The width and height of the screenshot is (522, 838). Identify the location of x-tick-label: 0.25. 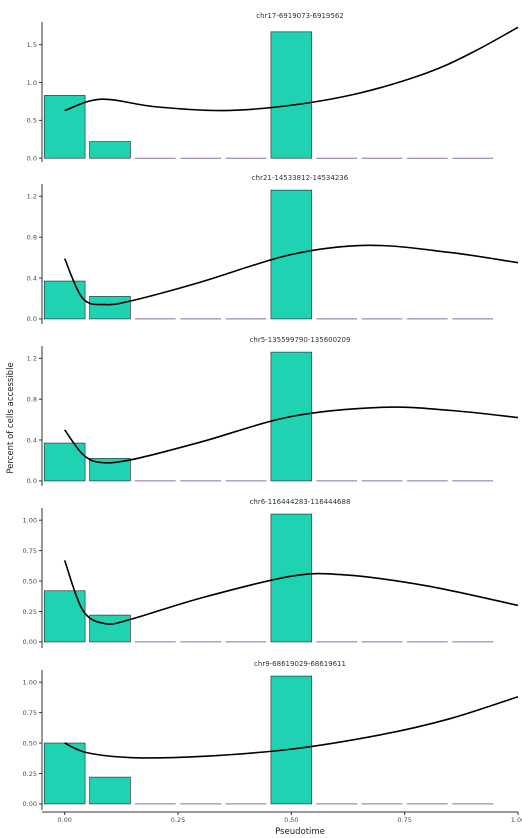
(178, 820).